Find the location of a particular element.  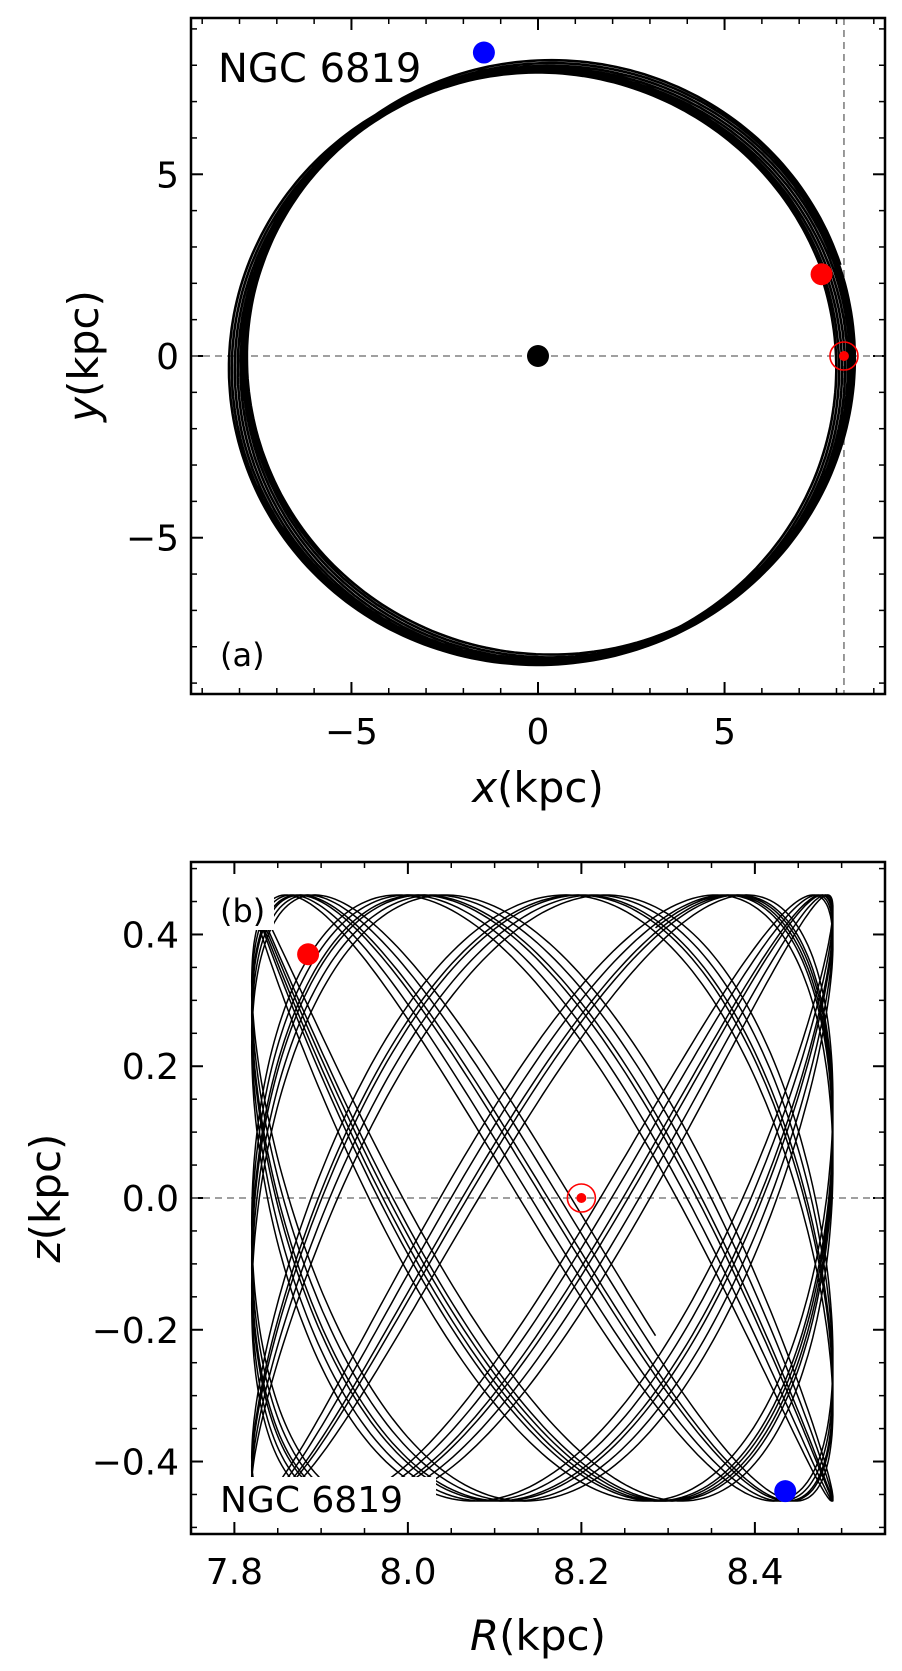

panel-b-tag: (b) is located at coordinates (242, 911).